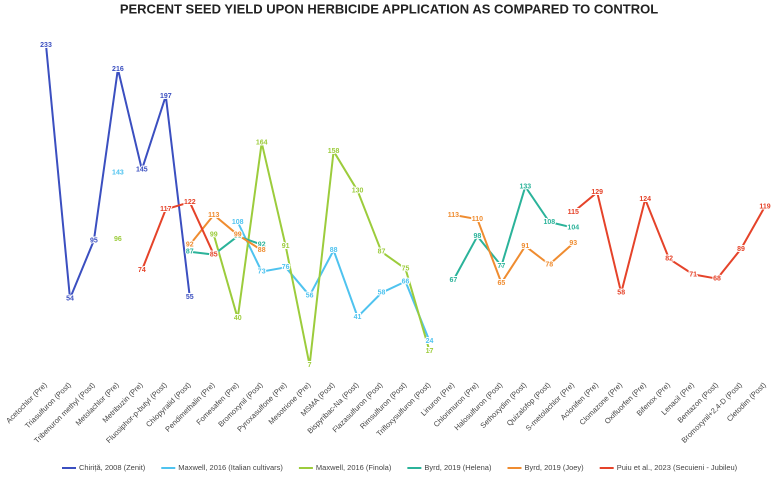  Describe the element at coordinates (214, 254) in the screenshot. I see `data-label: 85` at that location.